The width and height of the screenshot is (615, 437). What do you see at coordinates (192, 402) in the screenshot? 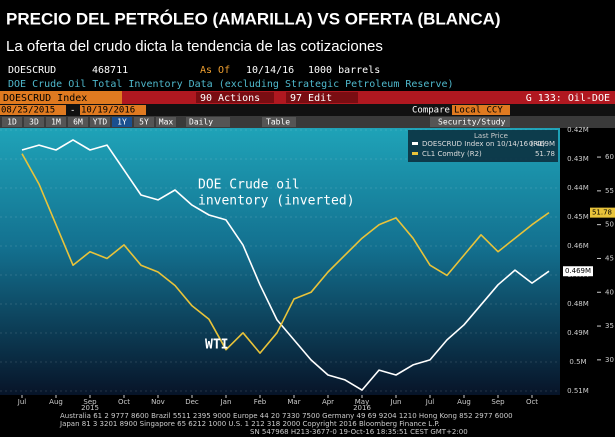
I see `x-tick-label: Dec` at bounding box center [192, 402].